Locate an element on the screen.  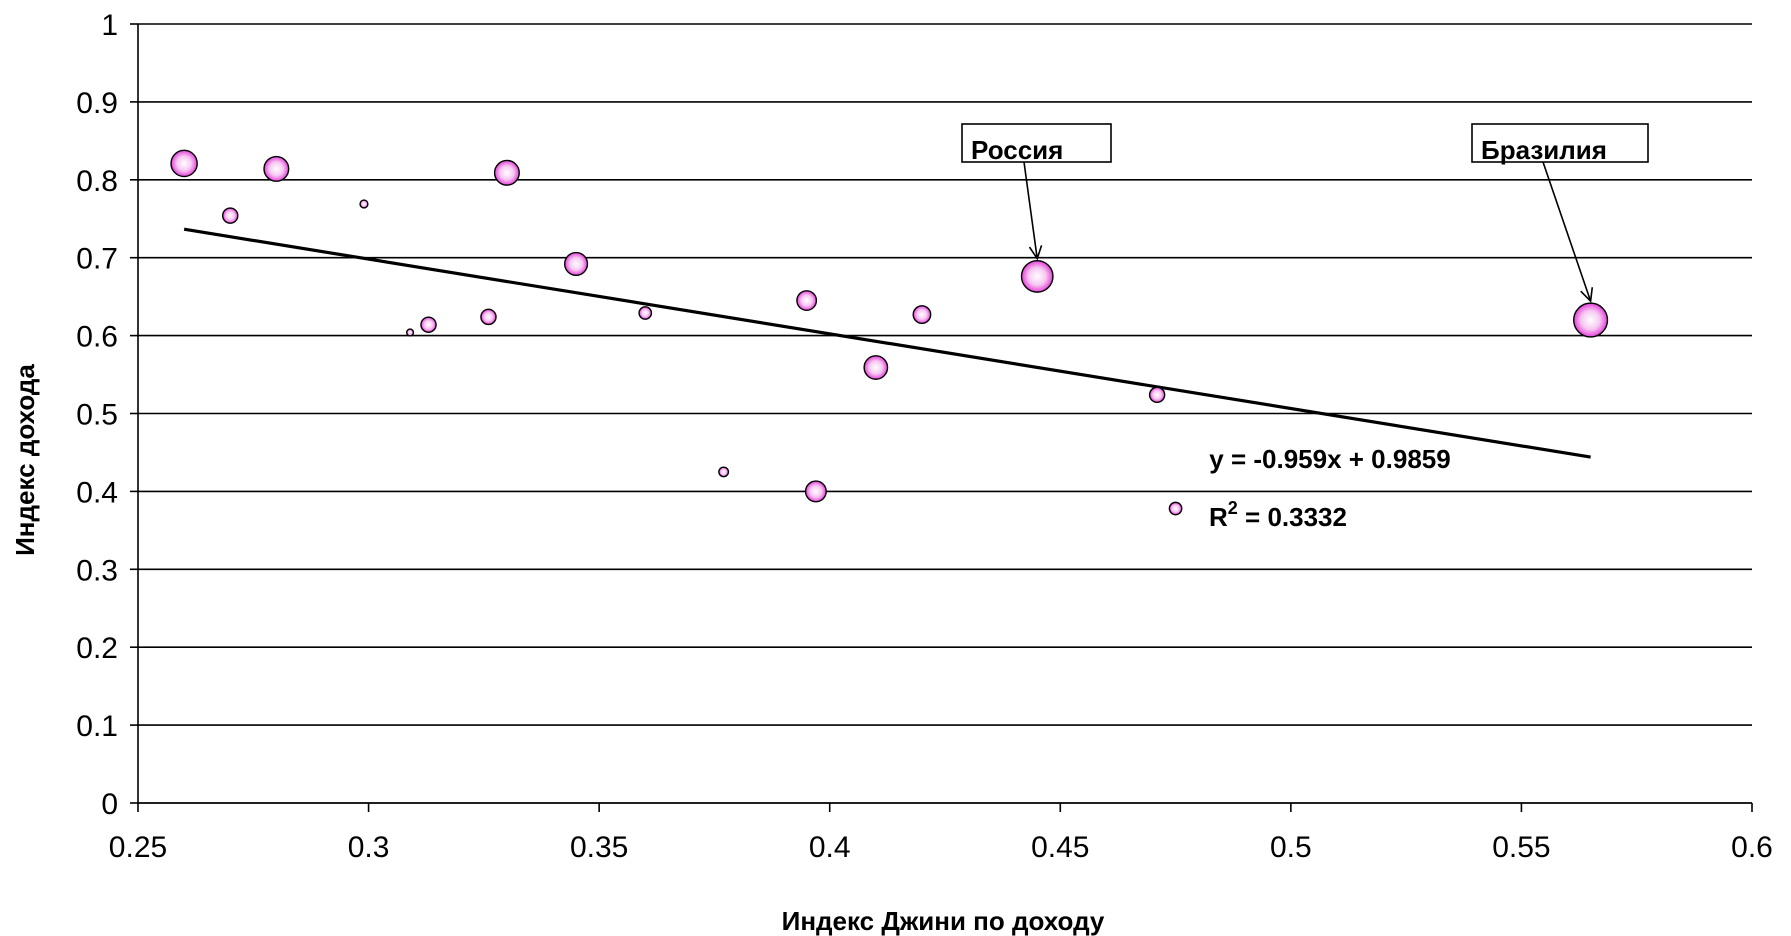
callout-label: Бразилия is located at coordinates (1544, 150).